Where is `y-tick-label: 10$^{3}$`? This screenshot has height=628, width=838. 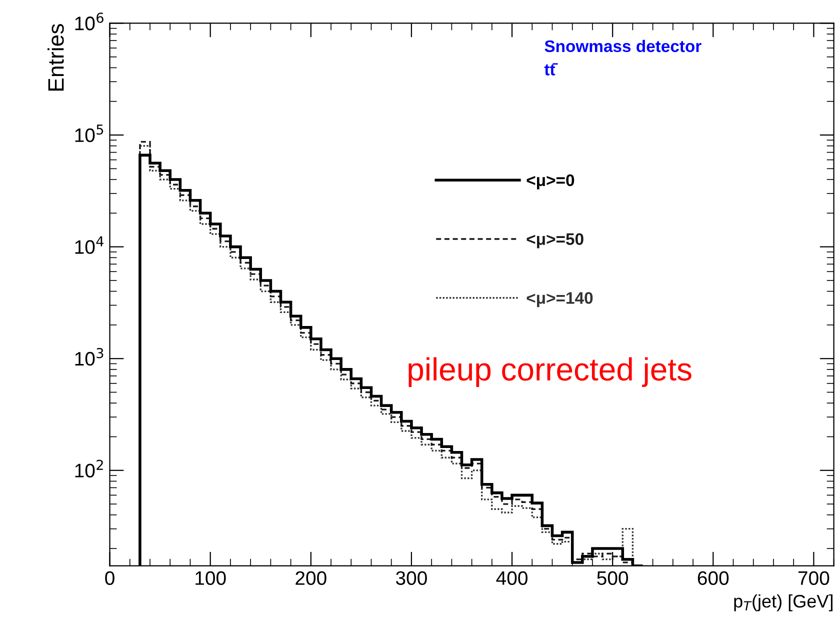
y-tick-label: 10$^{3}$ is located at coordinates (89, 357).